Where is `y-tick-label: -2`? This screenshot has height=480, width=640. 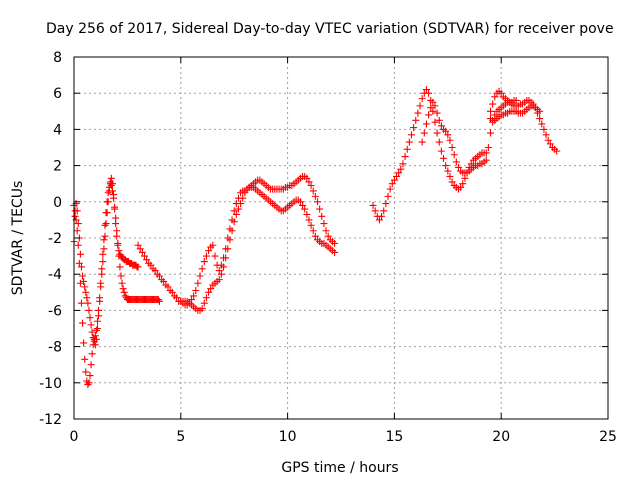 y-tick-label: -2 is located at coordinates (55, 239).